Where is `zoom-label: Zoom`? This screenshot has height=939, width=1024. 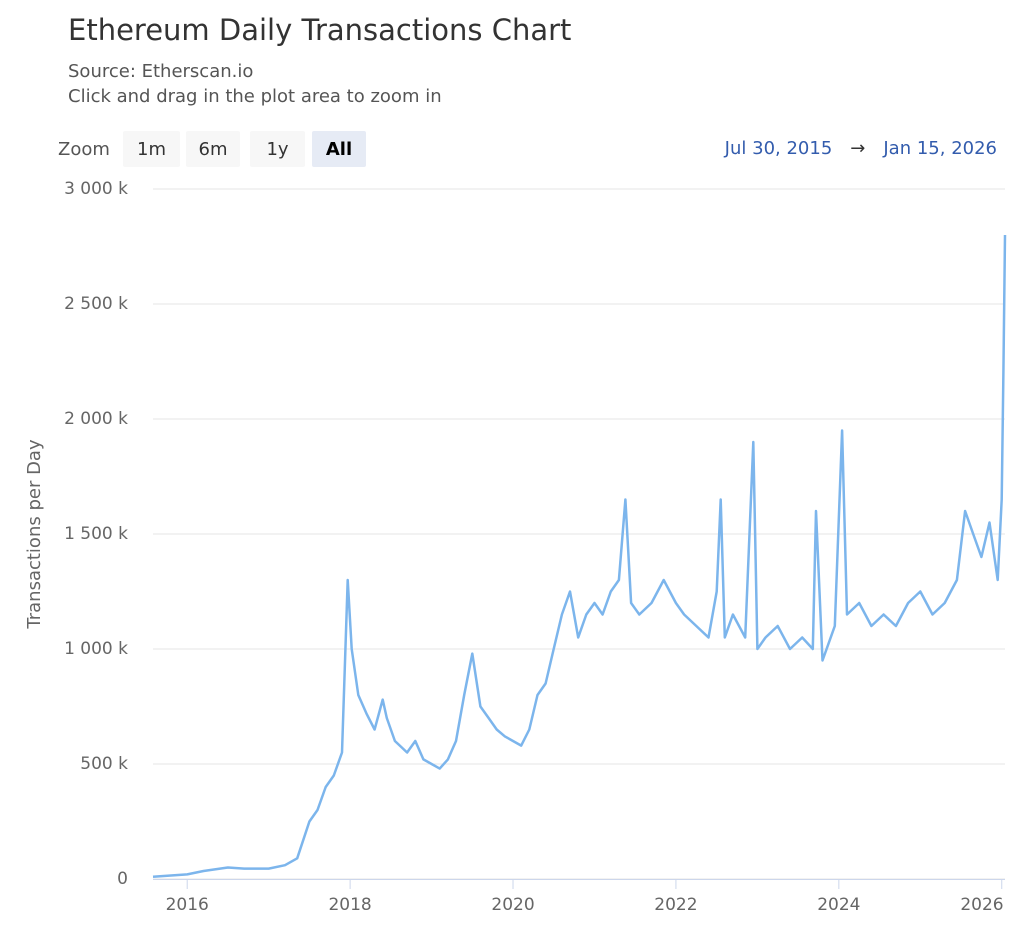 zoom-label: Zoom is located at coordinates (84, 149).